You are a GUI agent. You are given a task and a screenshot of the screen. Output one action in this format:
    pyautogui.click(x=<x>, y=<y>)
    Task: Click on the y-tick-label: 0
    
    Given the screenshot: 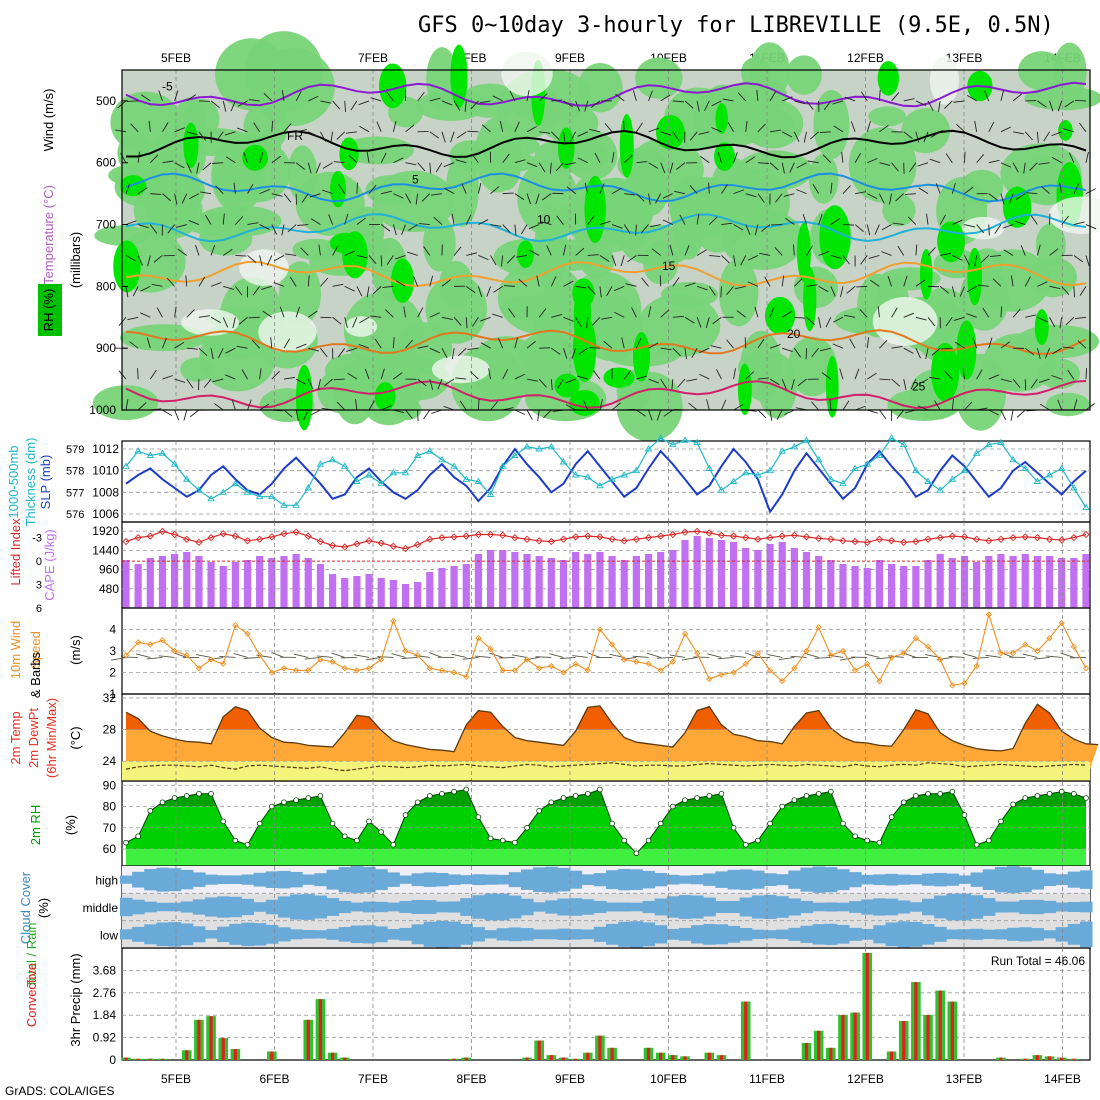 What is the action you would take?
    pyautogui.click(x=39, y=562)
    